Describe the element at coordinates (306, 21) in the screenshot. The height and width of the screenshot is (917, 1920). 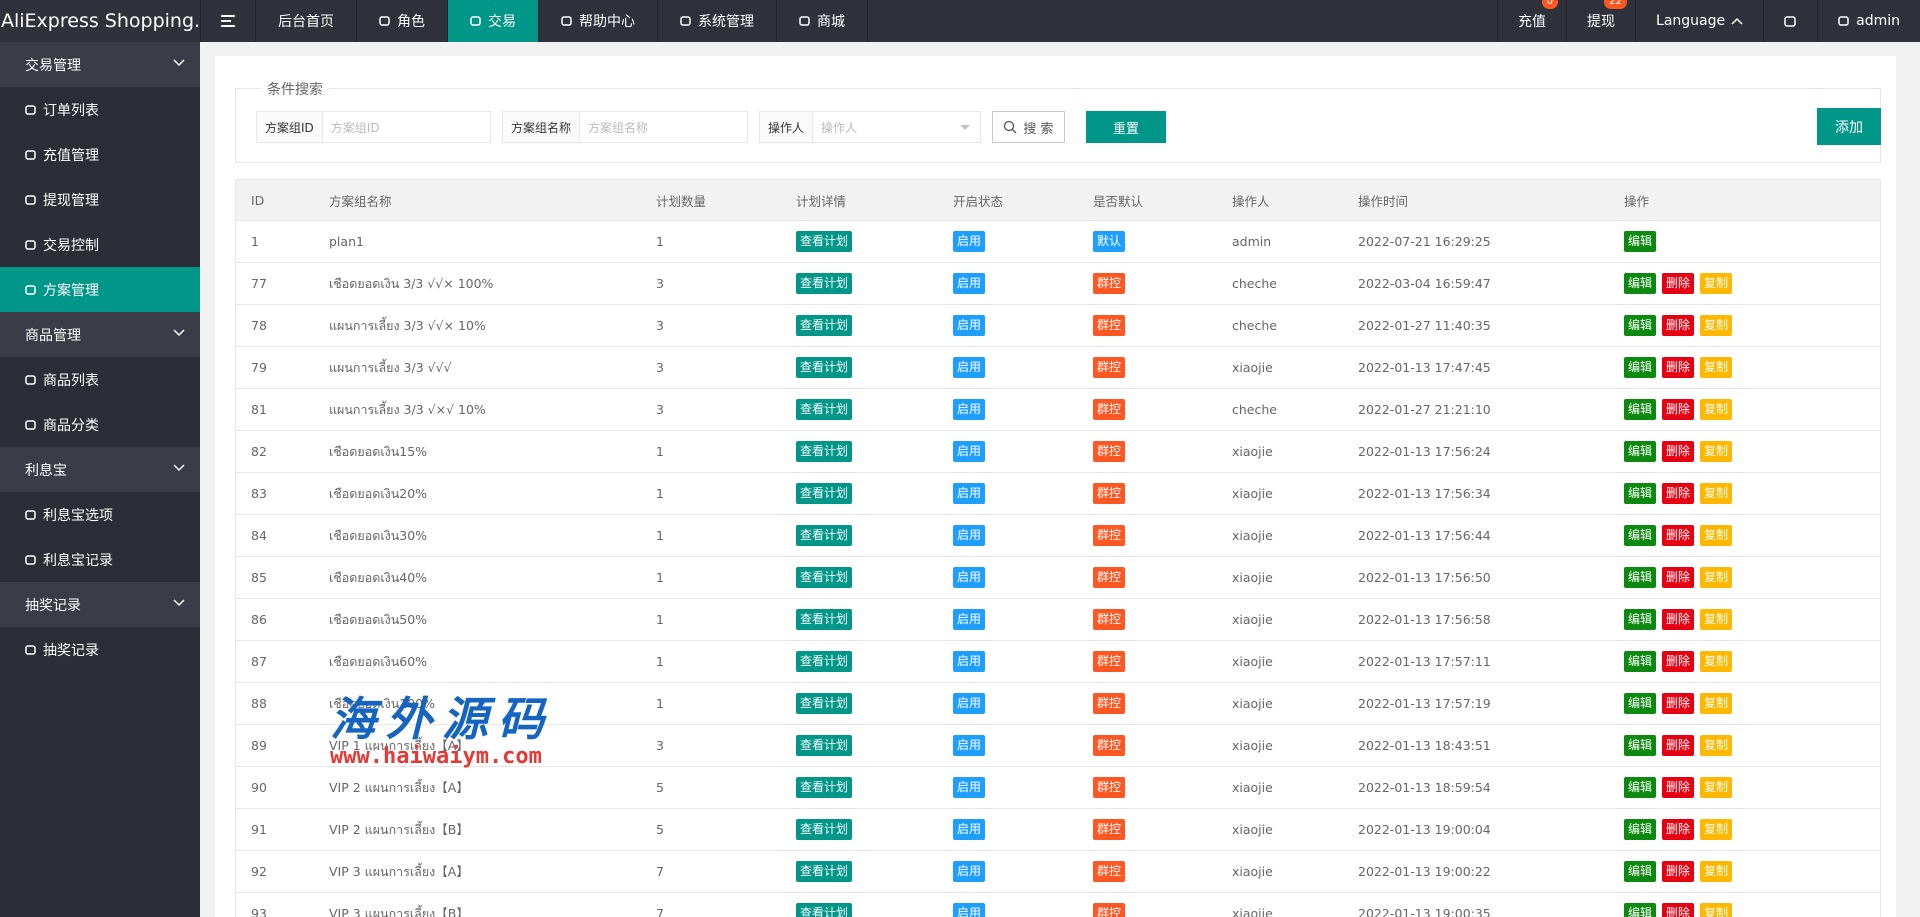
I see `nav-item: 后台首页` at that location.